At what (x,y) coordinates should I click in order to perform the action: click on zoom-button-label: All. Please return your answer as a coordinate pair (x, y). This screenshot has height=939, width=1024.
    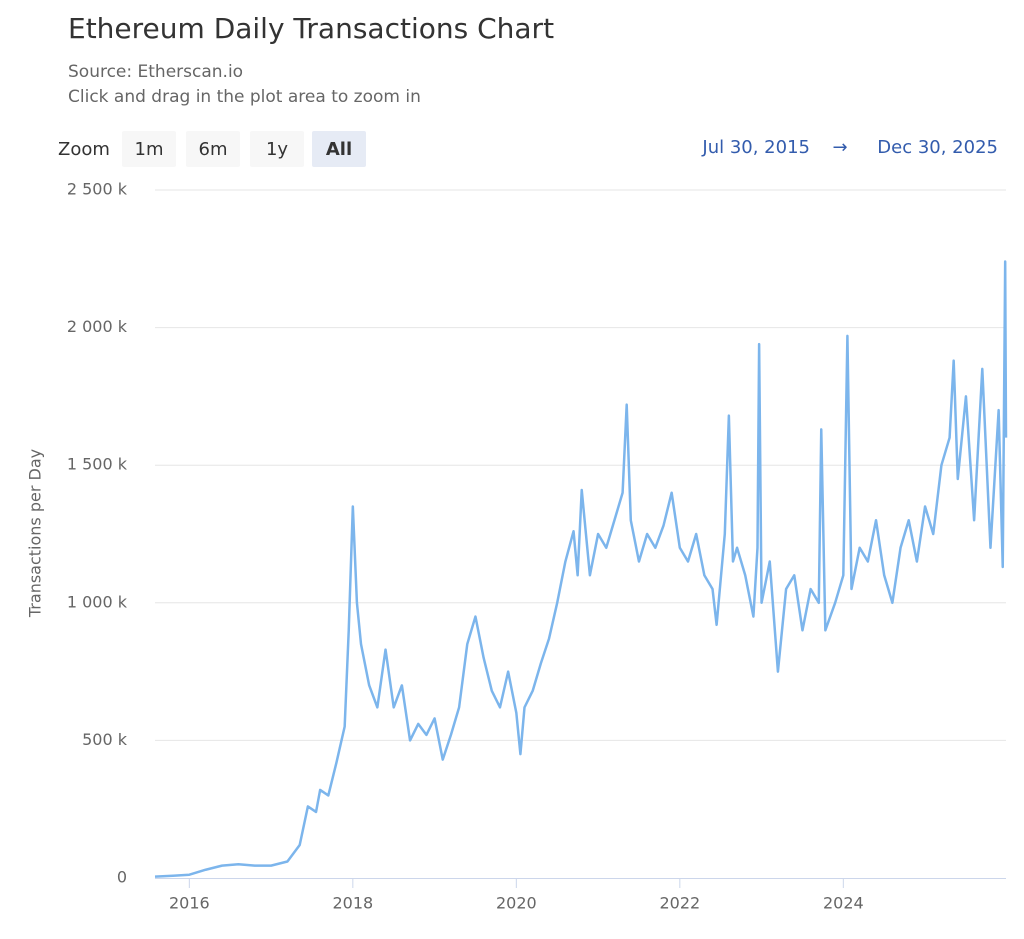
    Looking at the image, I should click on (339, 149).